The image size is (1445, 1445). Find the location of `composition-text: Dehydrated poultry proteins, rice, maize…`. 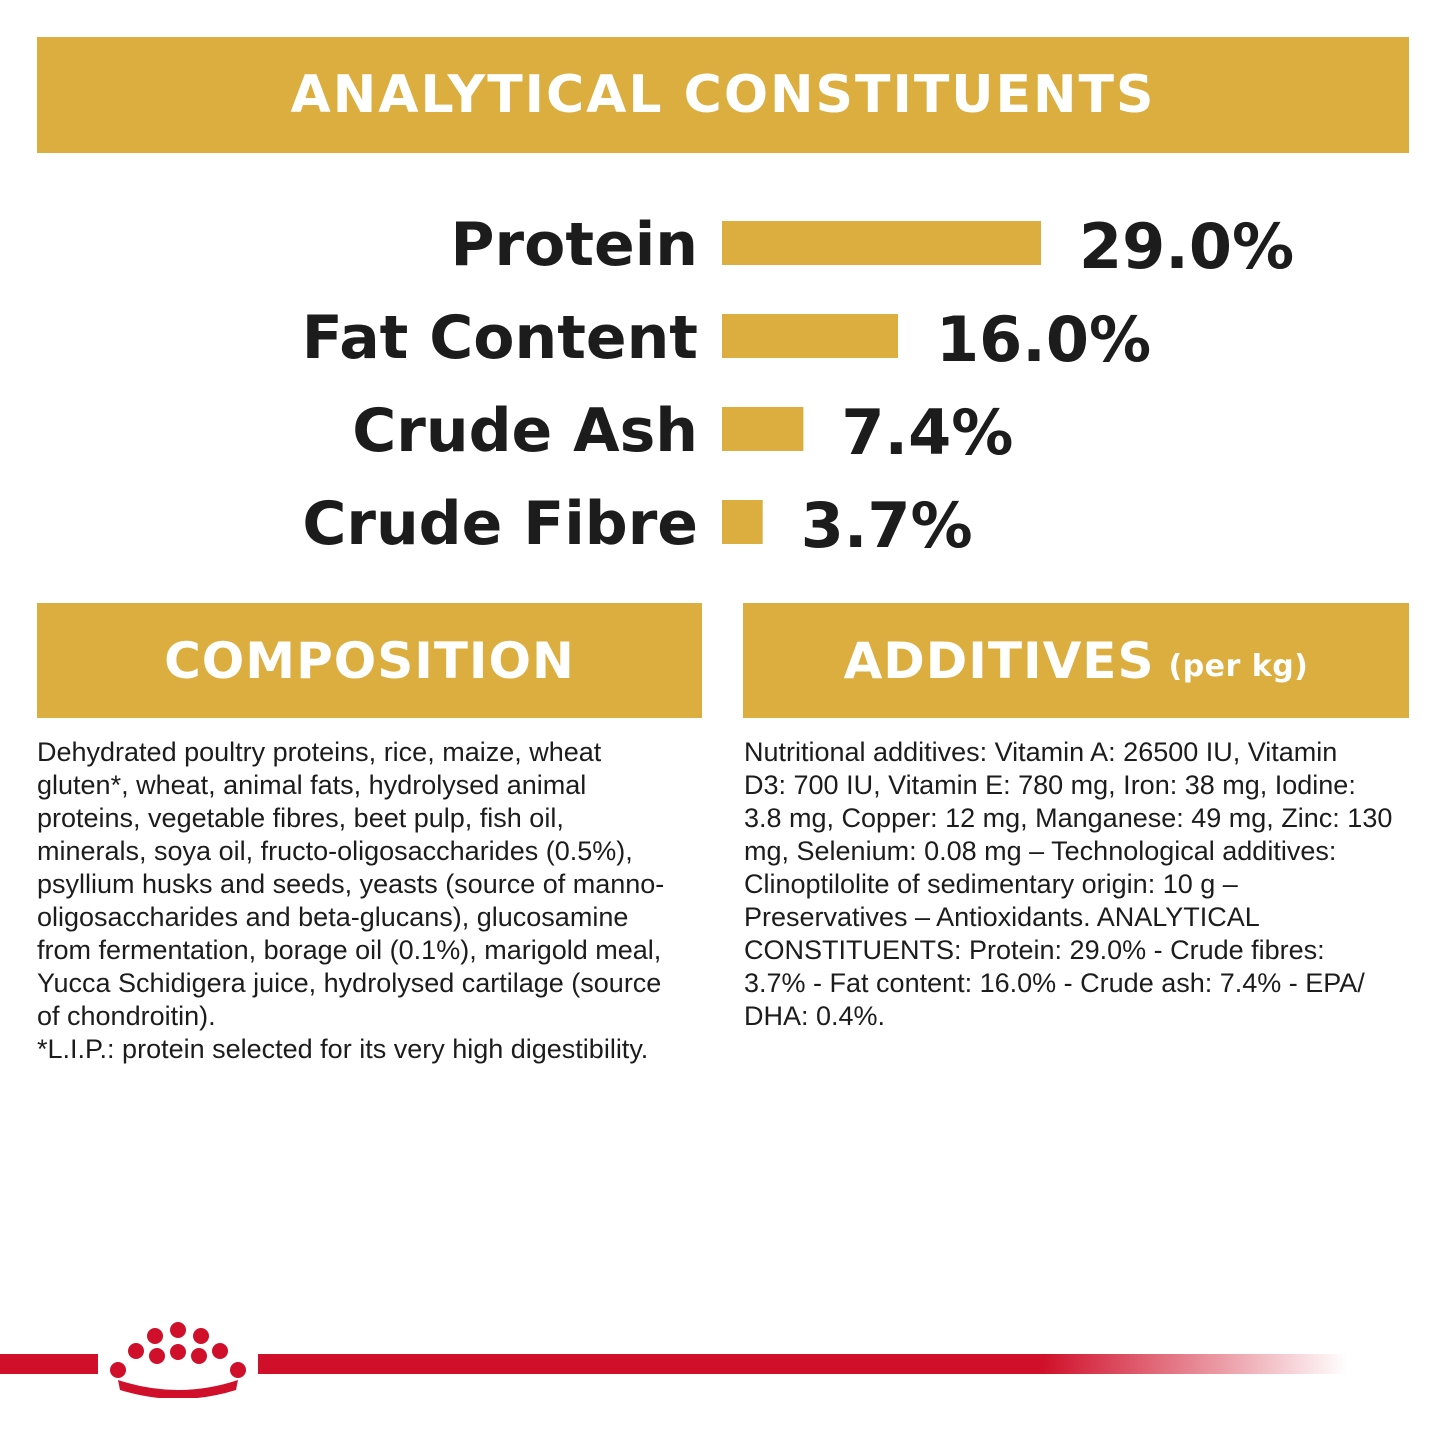

composition-text: Dehydrated poultry proteins, rice, maize… is located at coordinates (371, 901).